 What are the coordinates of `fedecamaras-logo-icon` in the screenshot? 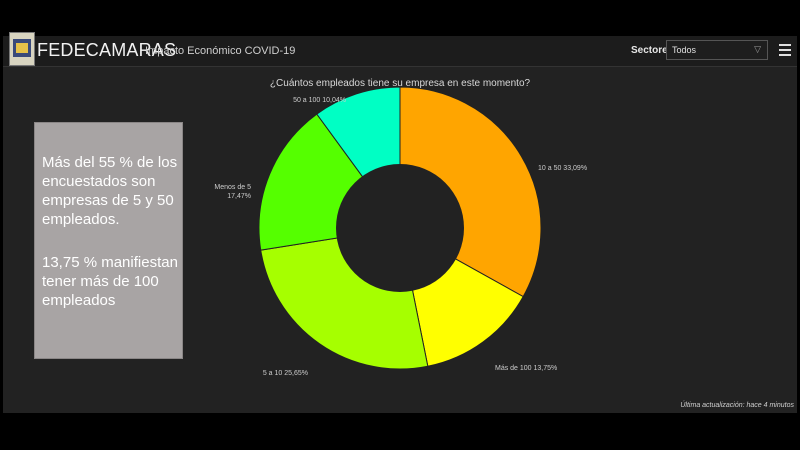 It's located at (22, 49).